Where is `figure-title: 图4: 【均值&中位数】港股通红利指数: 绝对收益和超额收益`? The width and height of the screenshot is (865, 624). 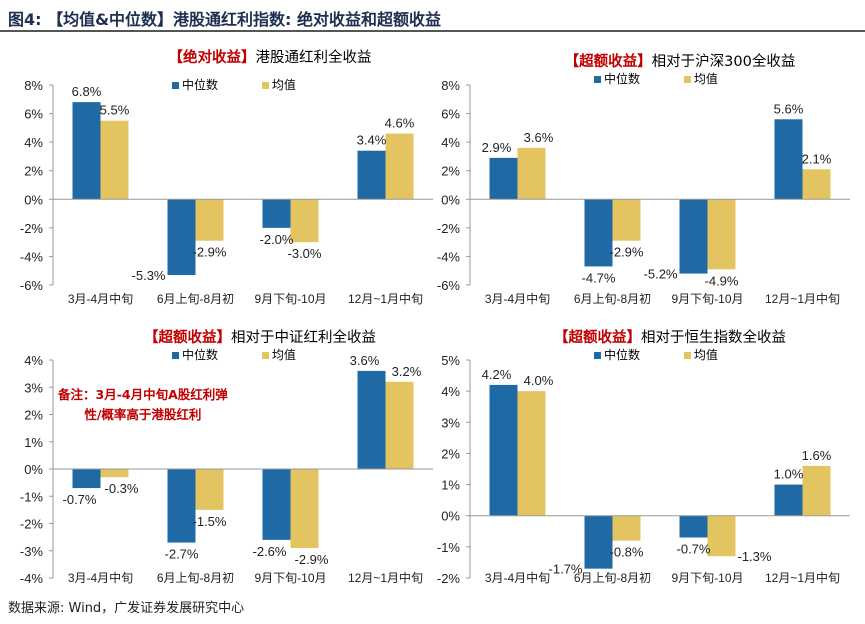 figure-title: 图4: 【均值&中位数】港股通红利指数: 绝对收益和超额收益 is located at coordinates (225, 19).